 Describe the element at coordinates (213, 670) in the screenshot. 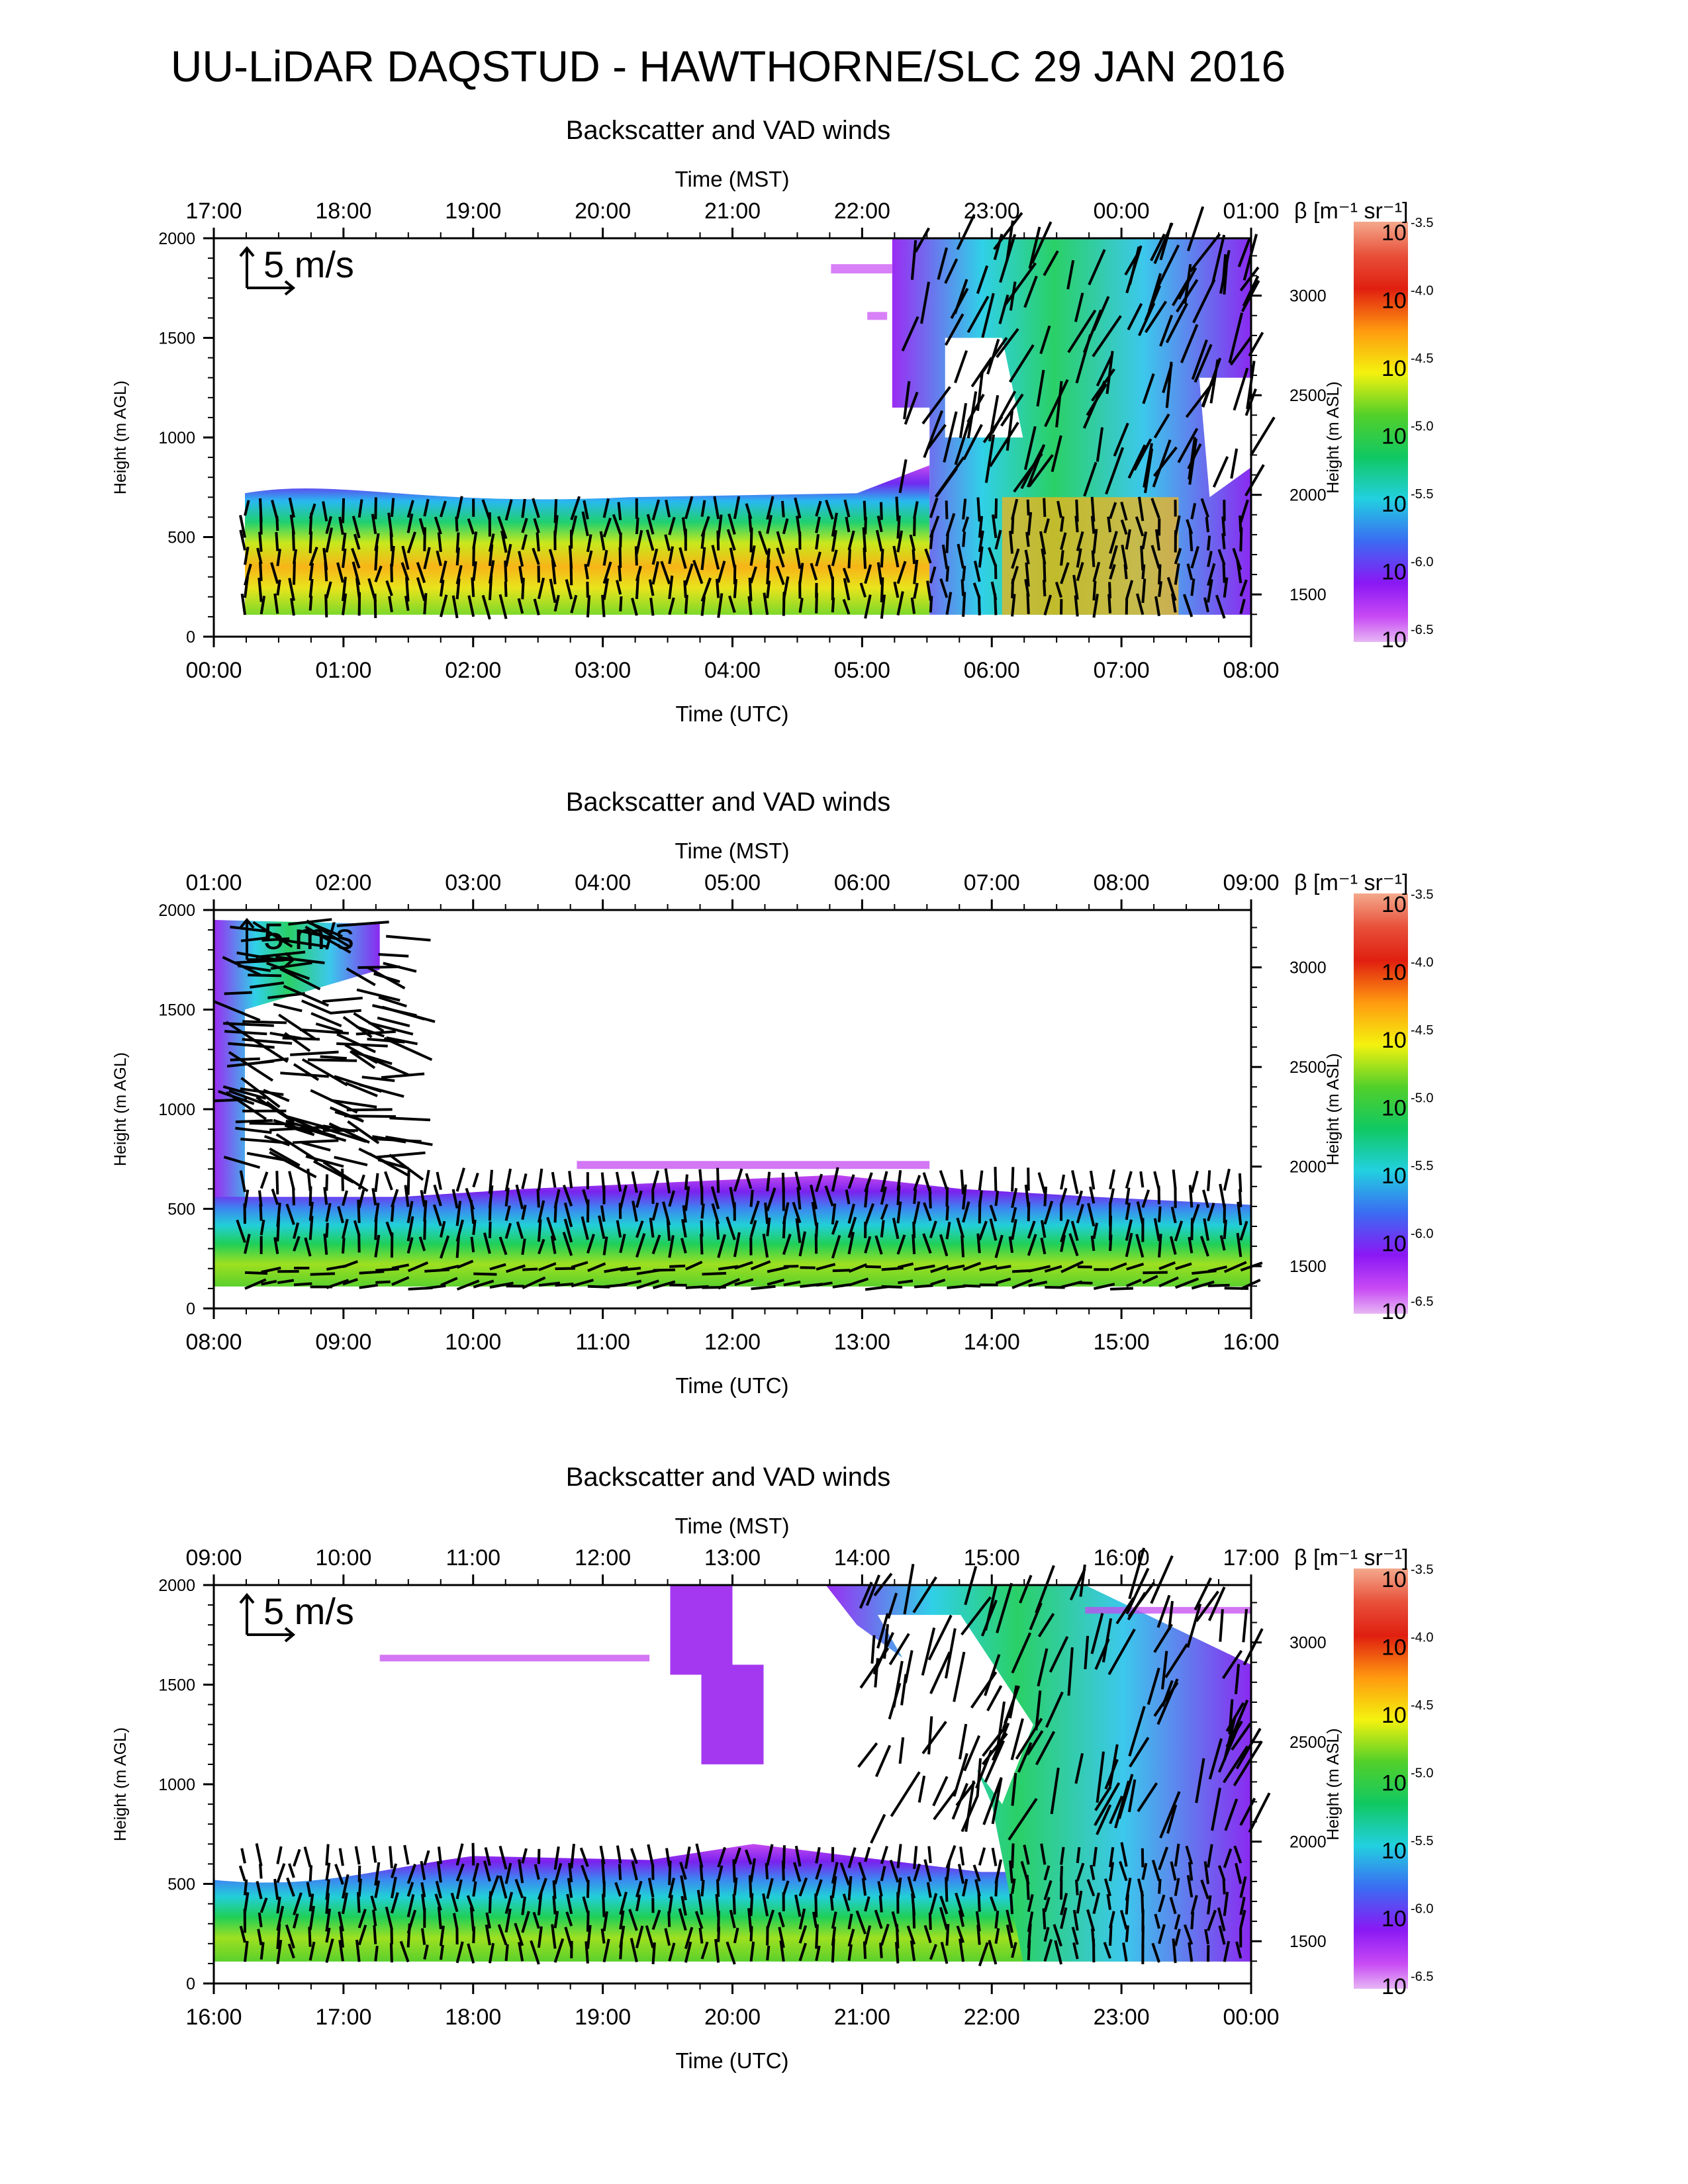

I see `x-tick-label-bottom: 00:00` at that location.